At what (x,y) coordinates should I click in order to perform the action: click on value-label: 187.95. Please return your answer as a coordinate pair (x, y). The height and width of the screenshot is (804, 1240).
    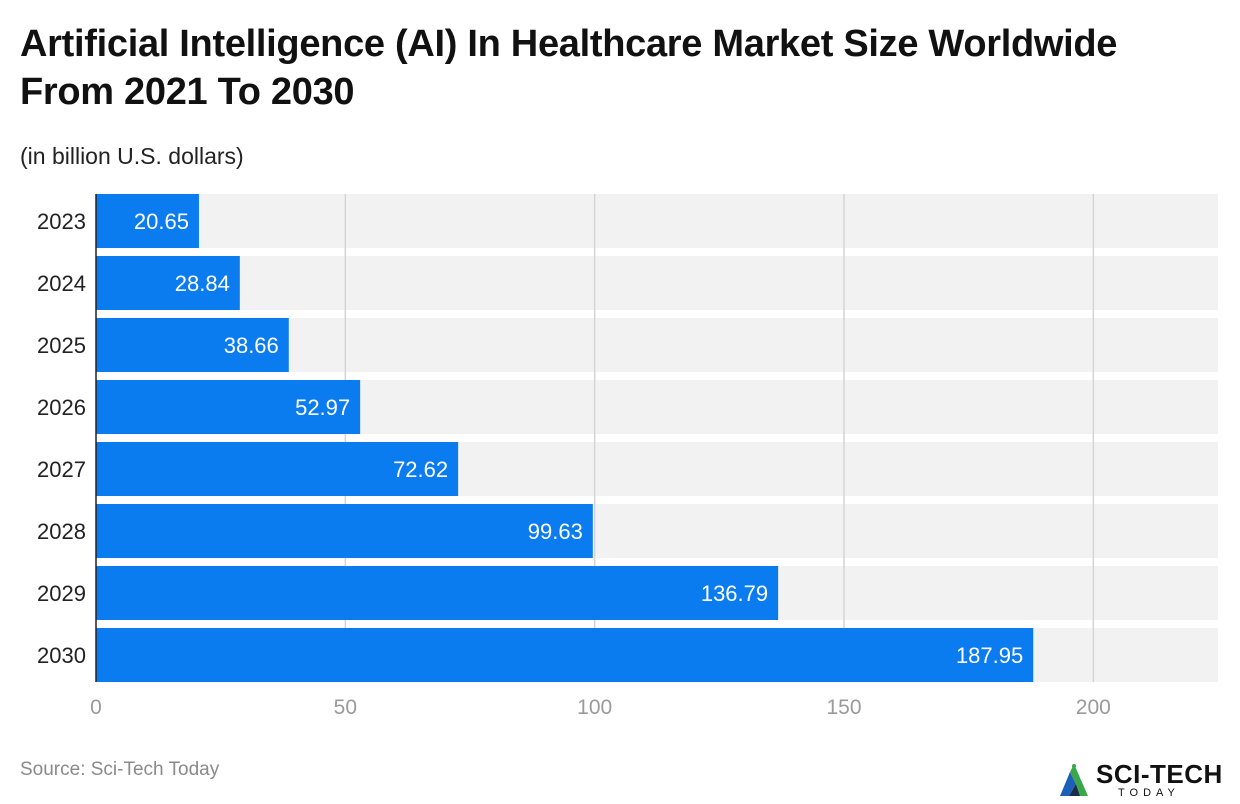
    Looking at the image, I should click on (989, 655).